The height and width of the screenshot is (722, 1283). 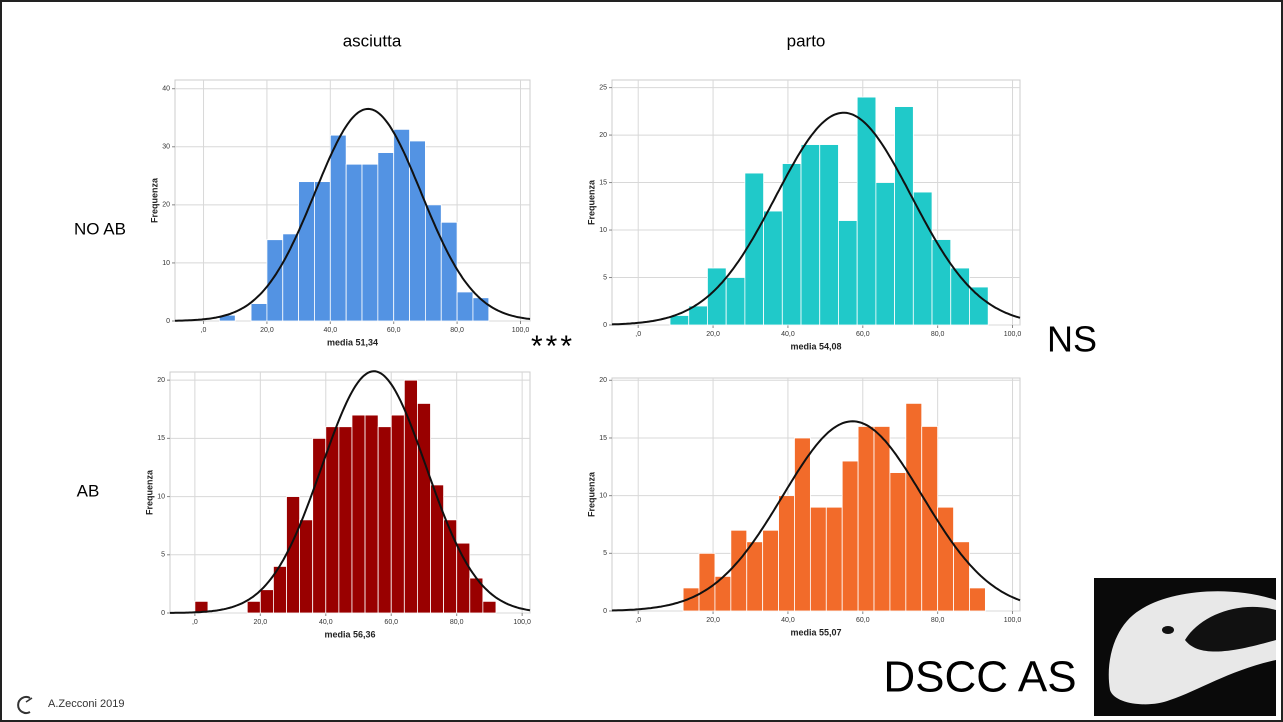 What do you see at coordinates (1230, 629) in the screenshot?
I see `cow-patch` at bounding box center [1230, 629].